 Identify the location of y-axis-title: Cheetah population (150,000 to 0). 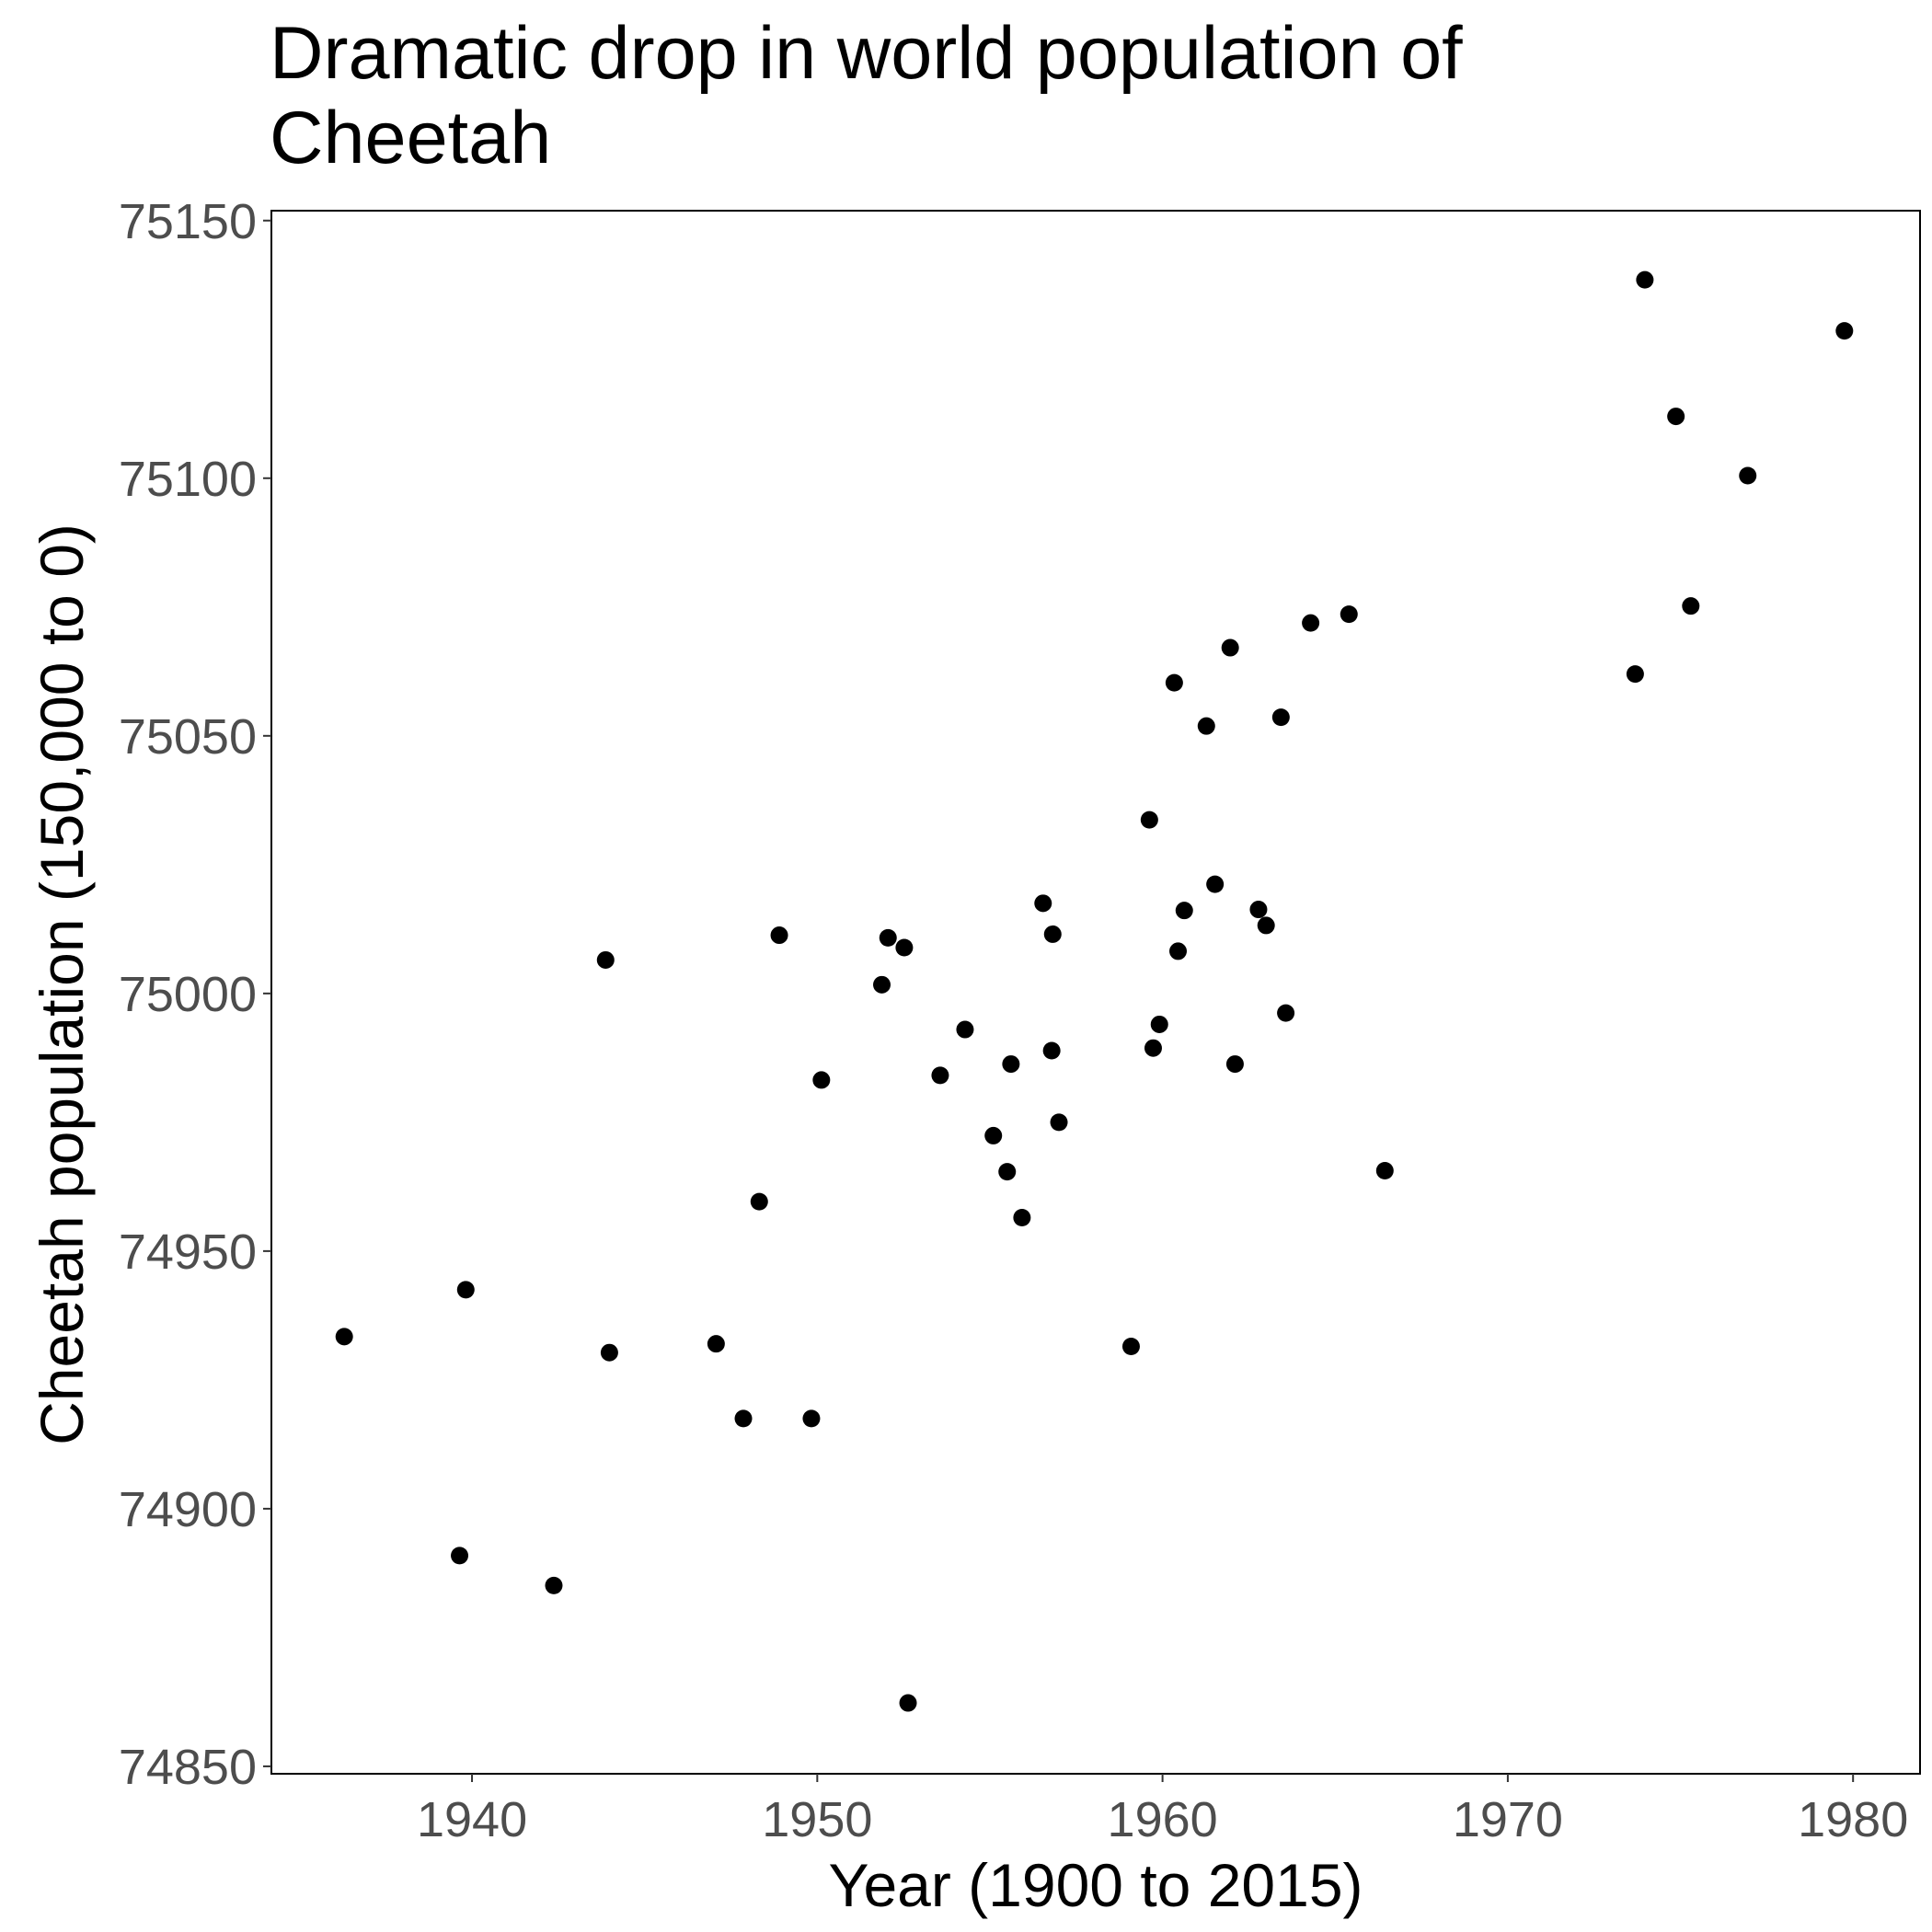
(62, 984).